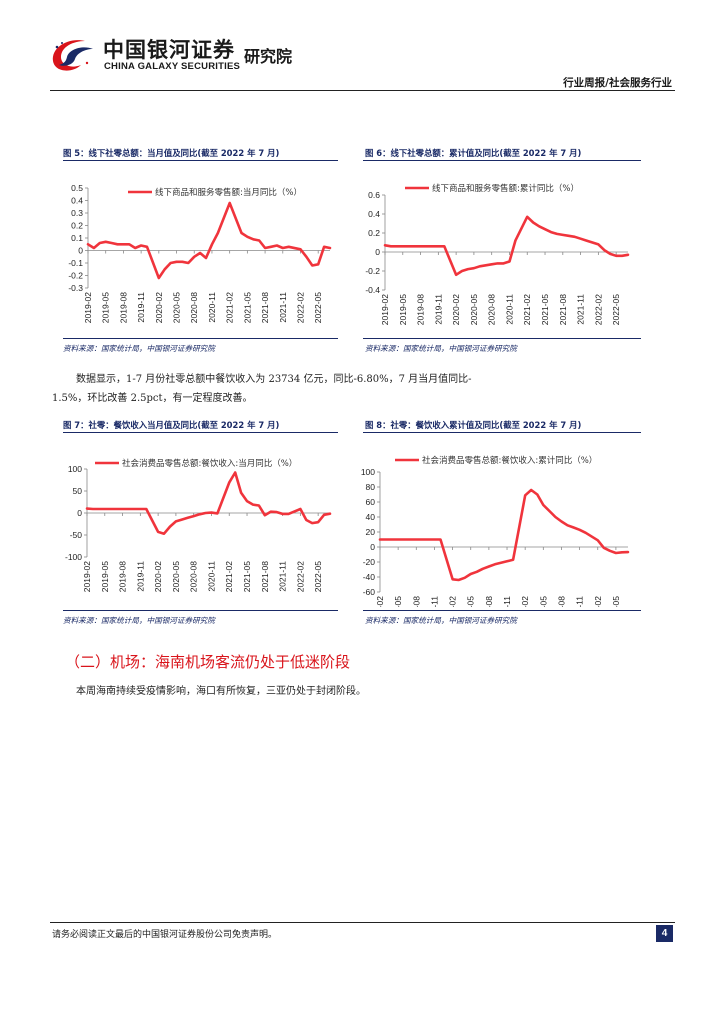 This screenshot has height=1024, width=724. What do you see at coordinates (473, 425) in the screenshot?
I see `figure-8-title: 图 8：社零：餐饮收入累计值及同比(截至 2022 年 7 月)` at bounding box center [473, 425].